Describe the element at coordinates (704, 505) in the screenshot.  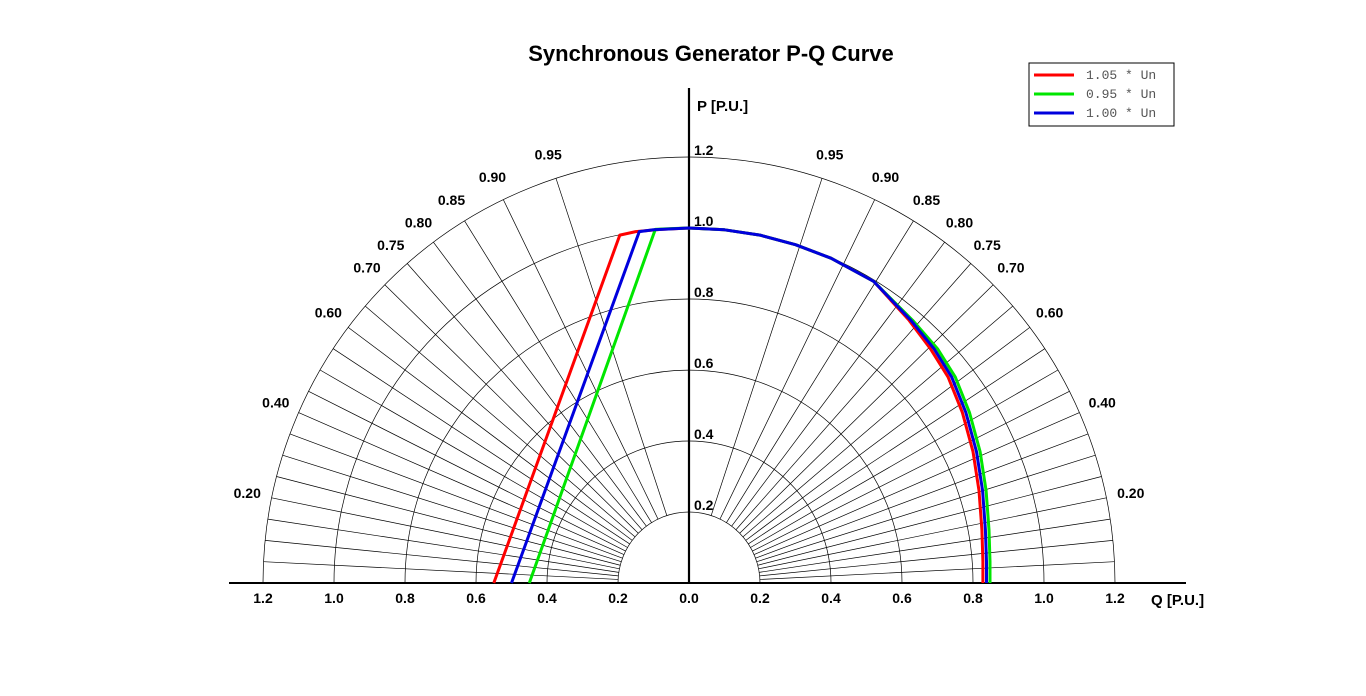
I see `y-tick-label: 0.2` at that location.